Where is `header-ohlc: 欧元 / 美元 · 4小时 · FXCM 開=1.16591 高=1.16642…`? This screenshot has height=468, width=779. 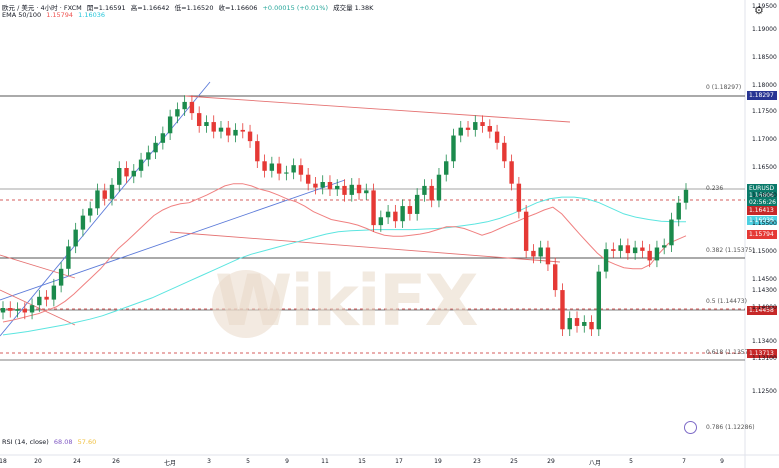
header-ohlc: 欧元 / 美元 · 4小时 · FXCM 開=1.16591 高=1.16642… is located at coordinates (189, 7).